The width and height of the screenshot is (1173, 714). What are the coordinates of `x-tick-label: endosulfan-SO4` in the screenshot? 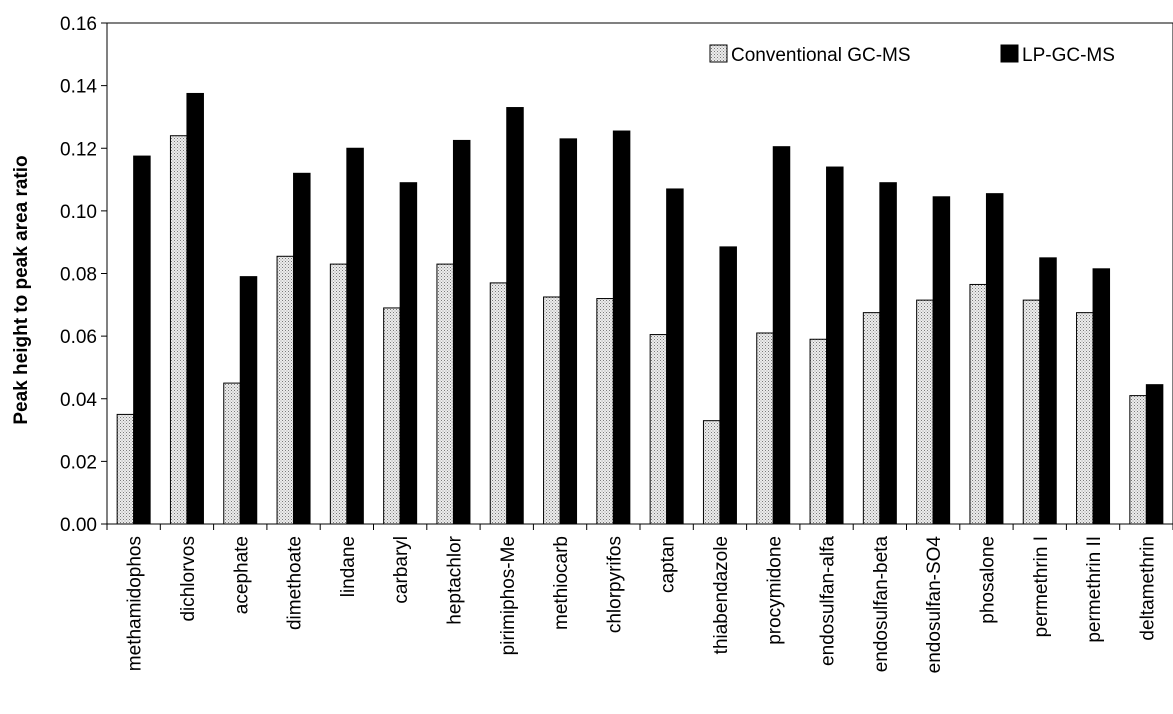 It's located at (934, 605).